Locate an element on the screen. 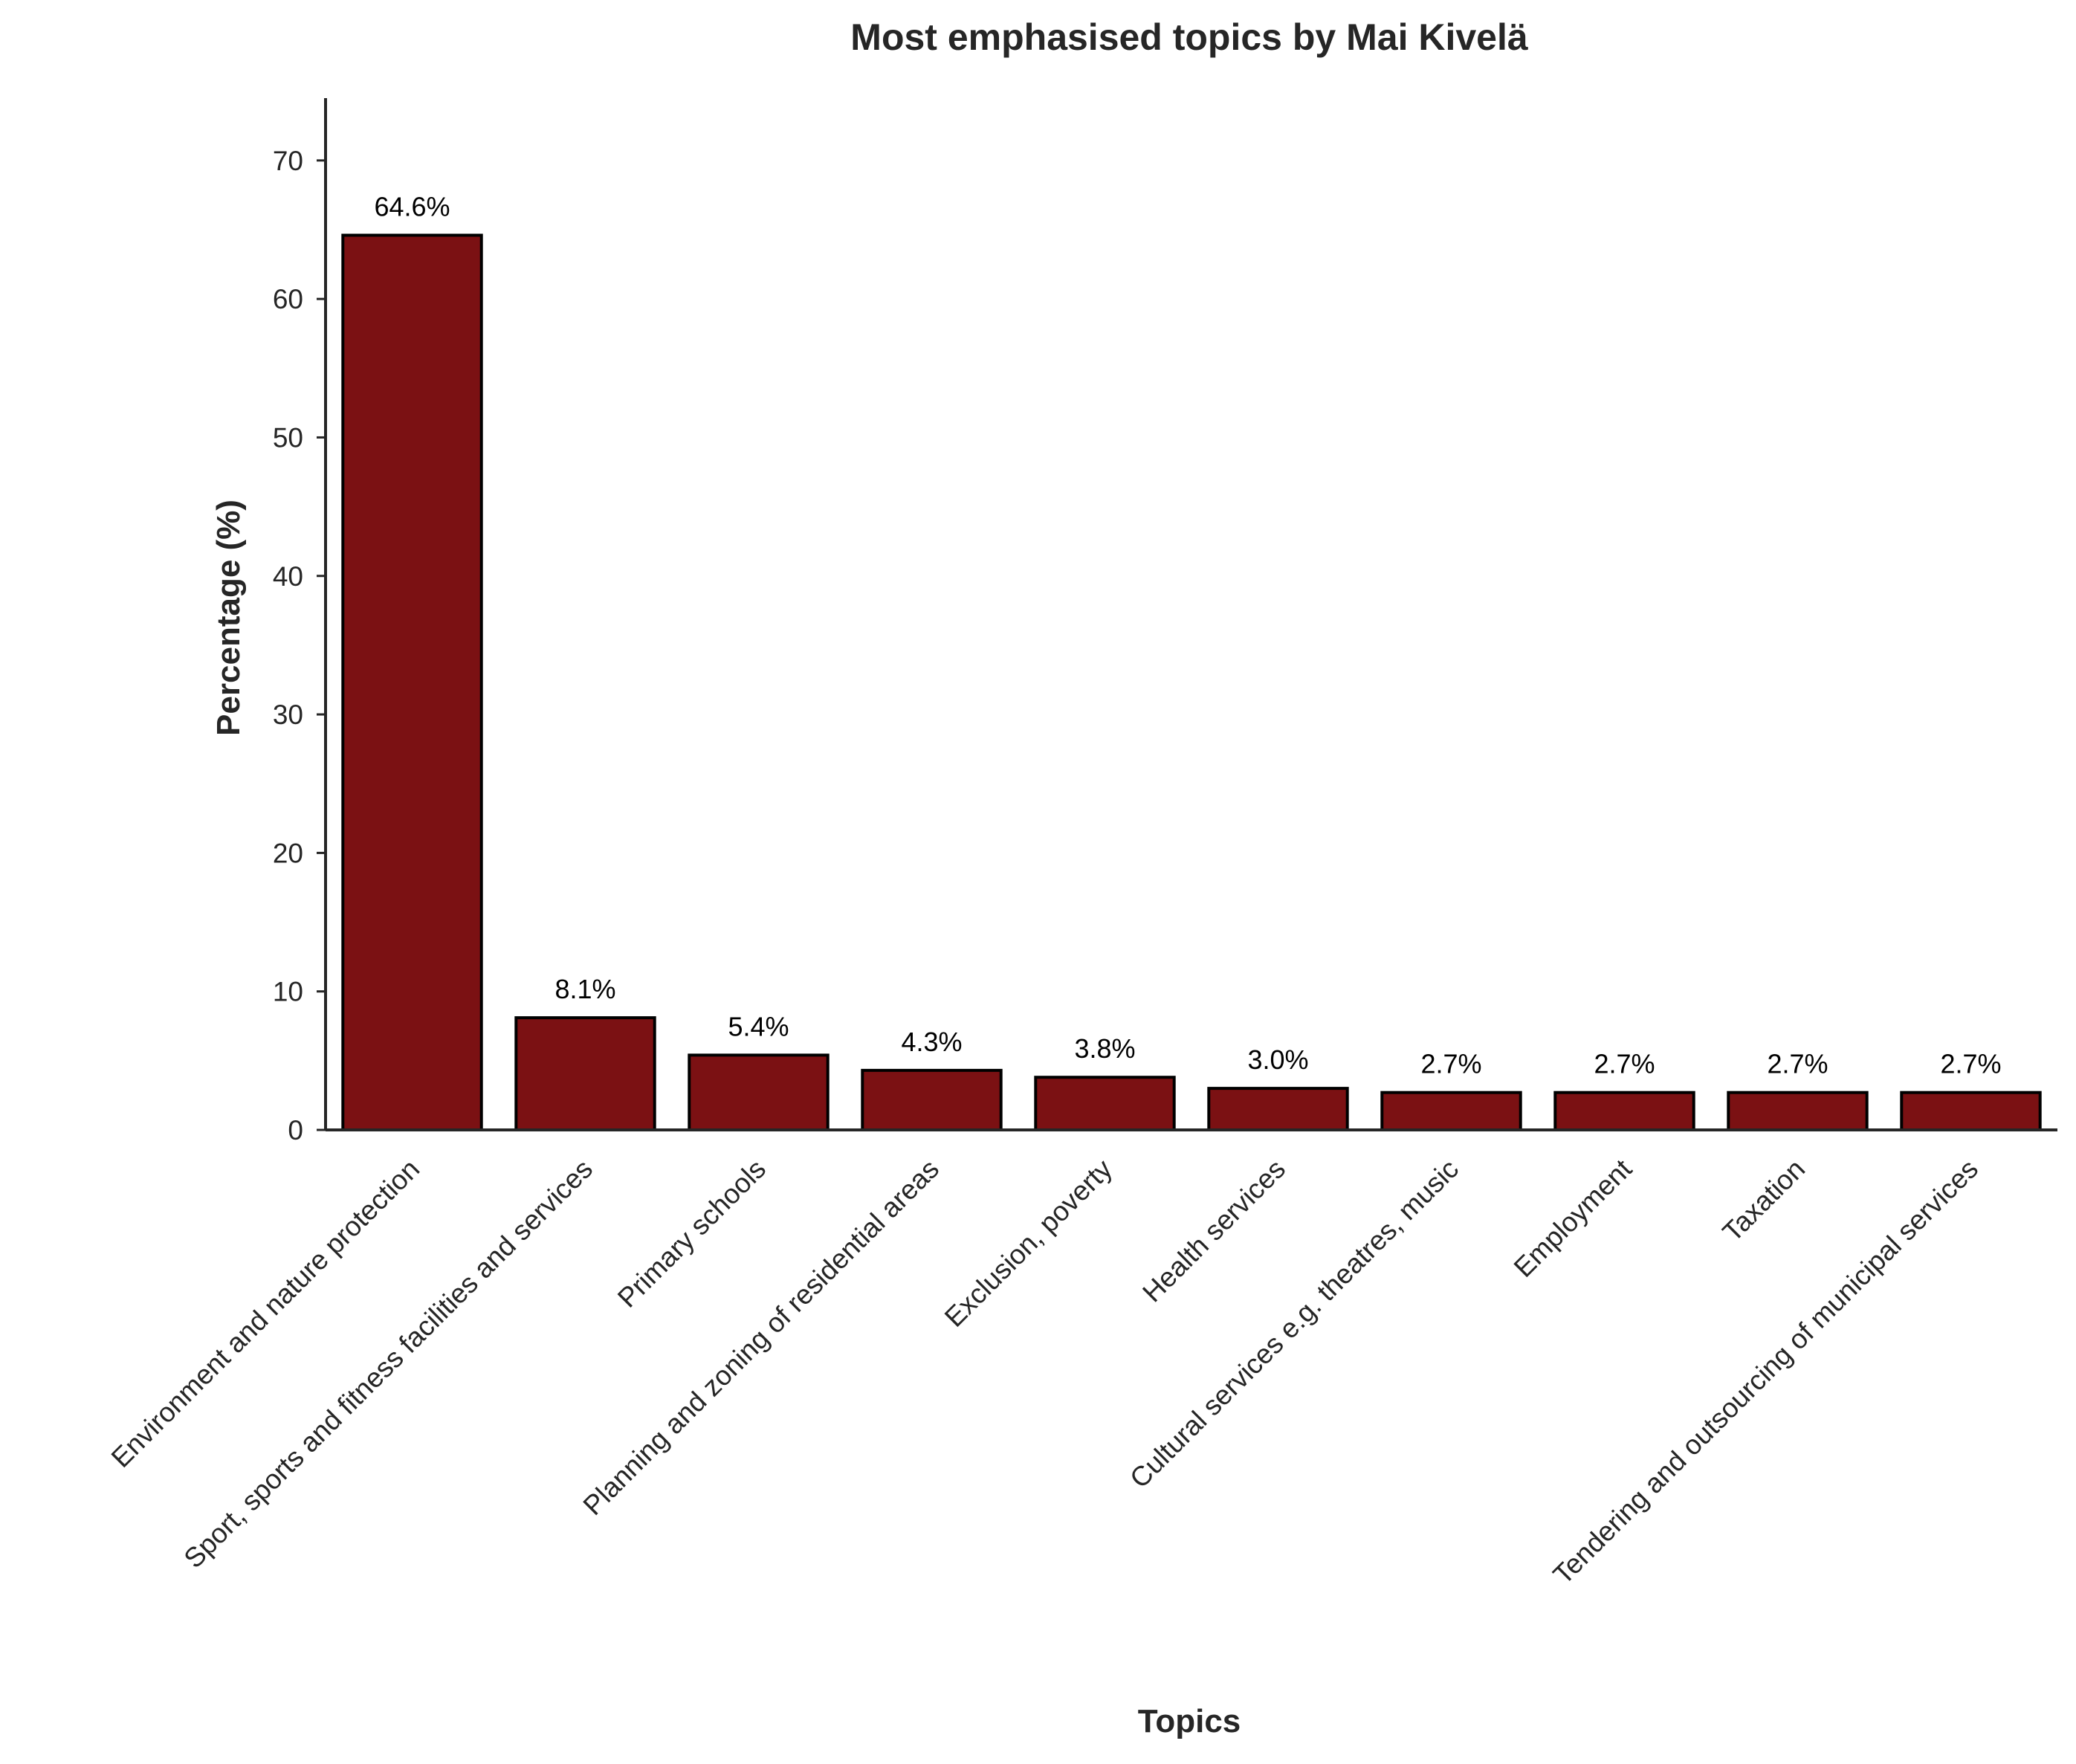  data-label-8: 2.7% is located at coordinates (1625, 1064).